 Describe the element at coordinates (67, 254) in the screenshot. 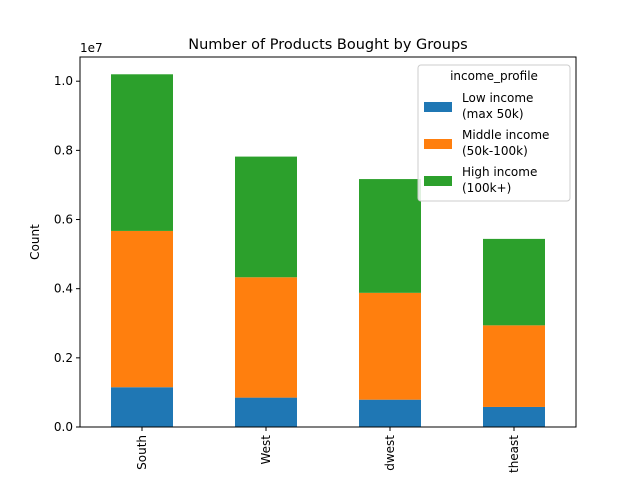

I see `y-axis: 0.0 0.2 0.4 0.6 0.8 1.0` at that location.